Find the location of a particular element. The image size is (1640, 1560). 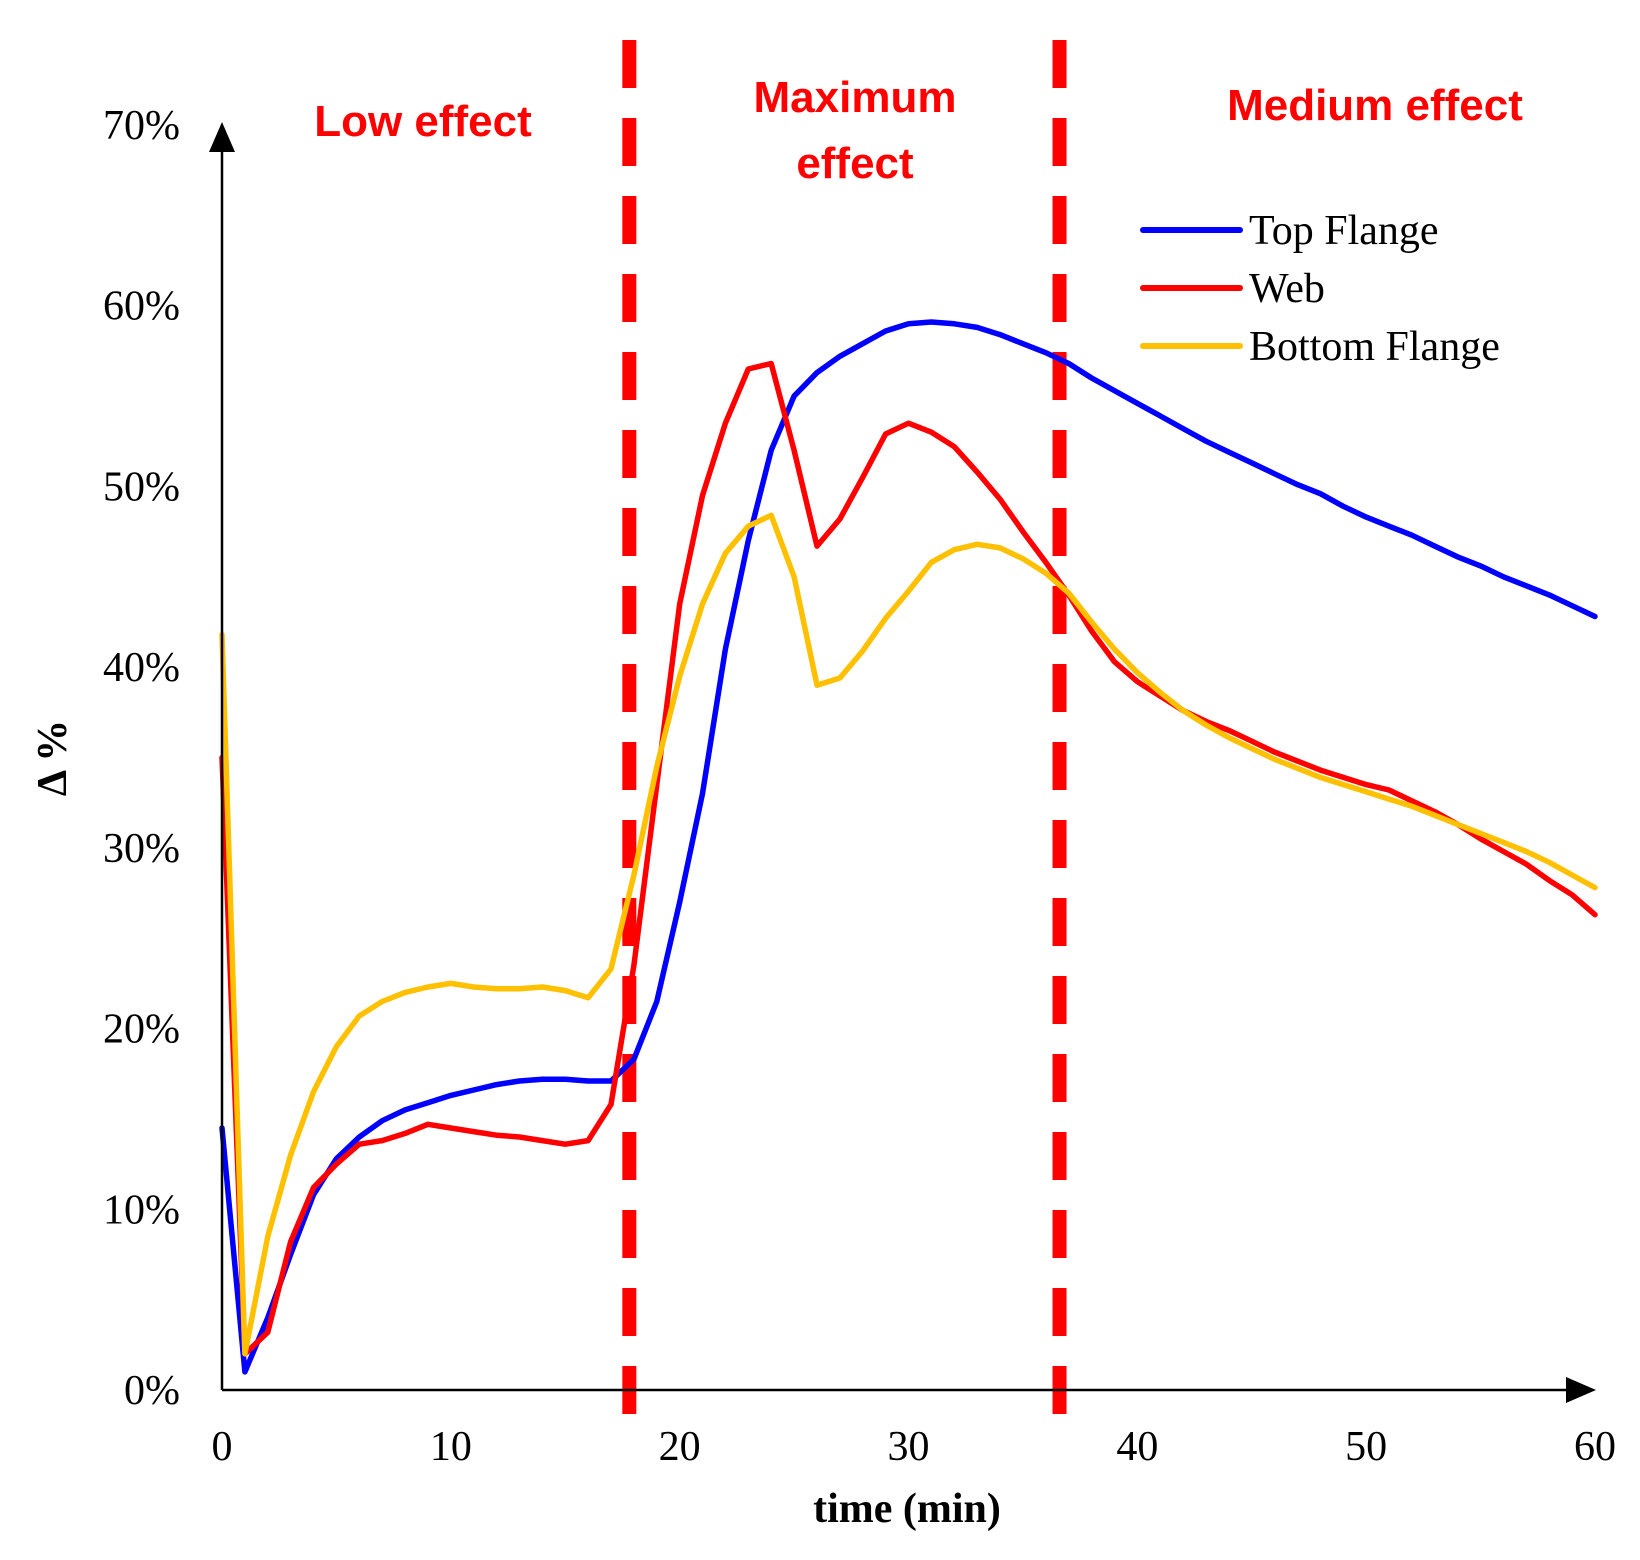

y-tick-label: 10% is located at coordinates (141, 1210).